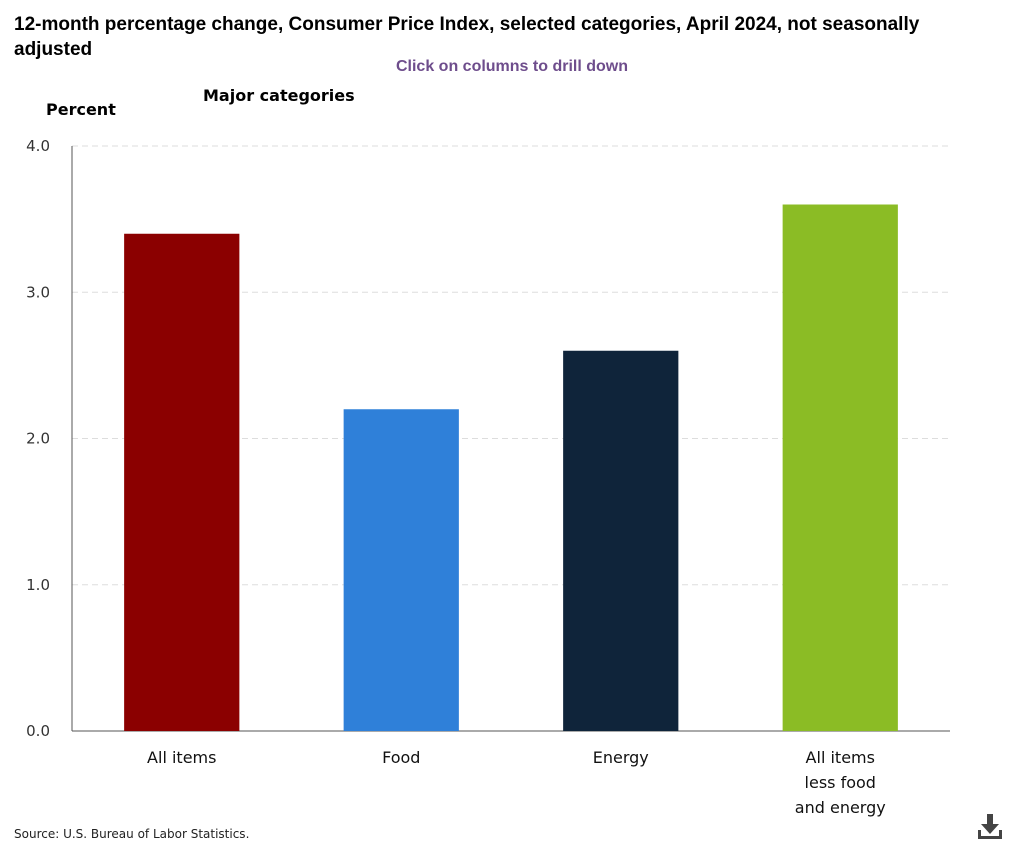  I want to click on y-tick-label: 1.0, so click(38, 585).